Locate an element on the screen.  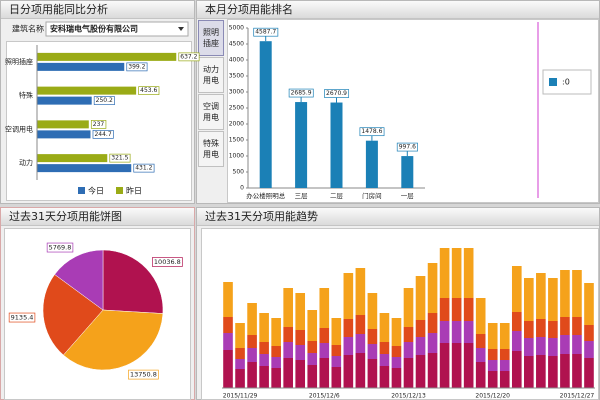
legend-label: :0 is located at coordinates (566, 82).